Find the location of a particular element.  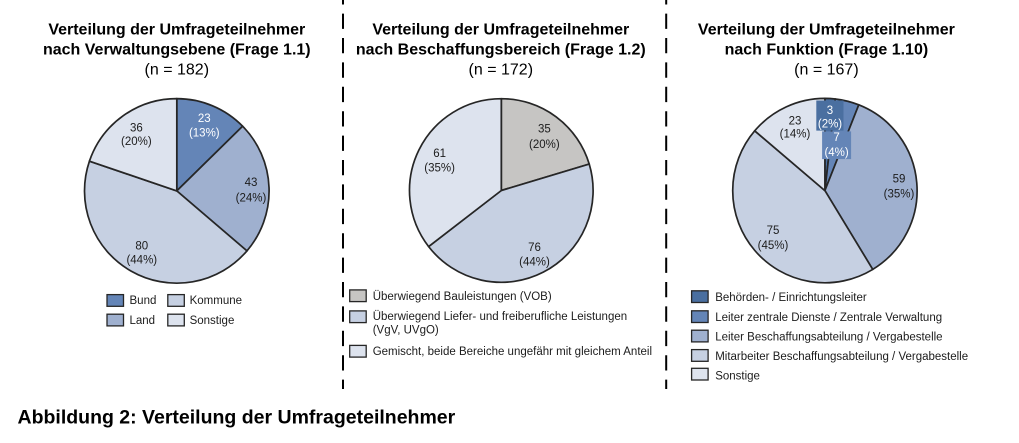

svg-text: 36 is located at coordinates (136, 129).